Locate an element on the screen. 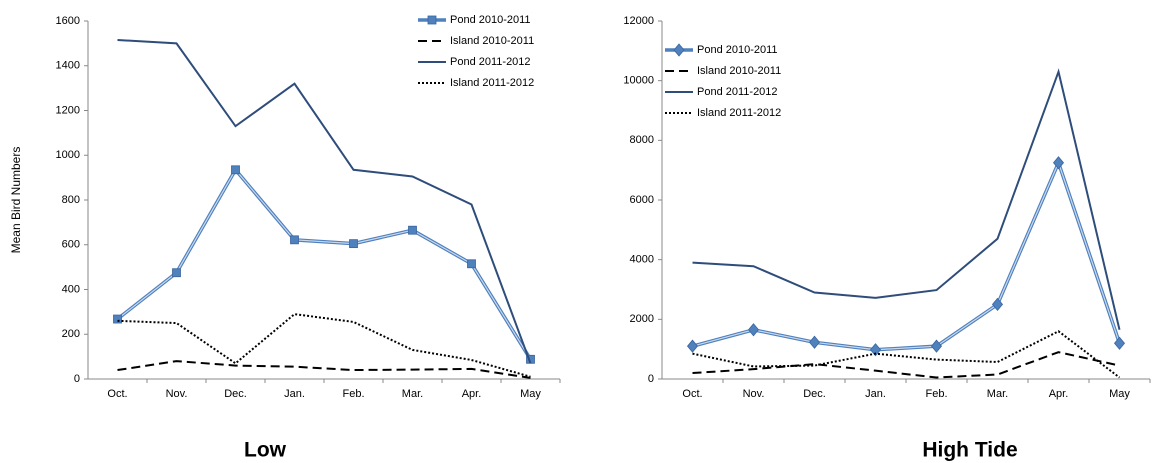  chart-title: Low is located at coordinates (265, 450).